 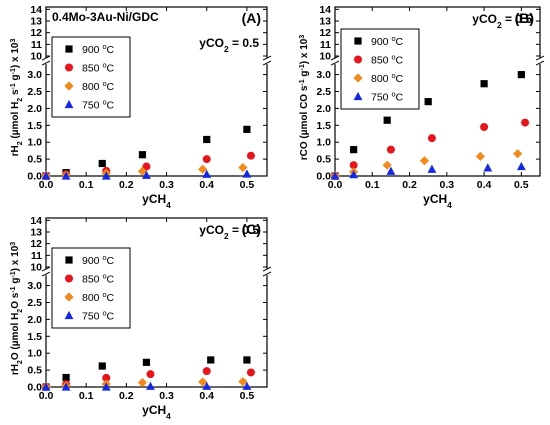 What do you see at coordinates (34, 354) in the screenshot?
I see `y-tick-label: 1.0` at bounding box center [34, 354].